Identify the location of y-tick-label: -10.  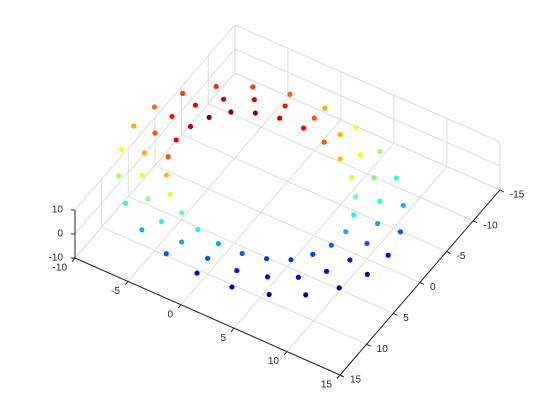
(490, 225).